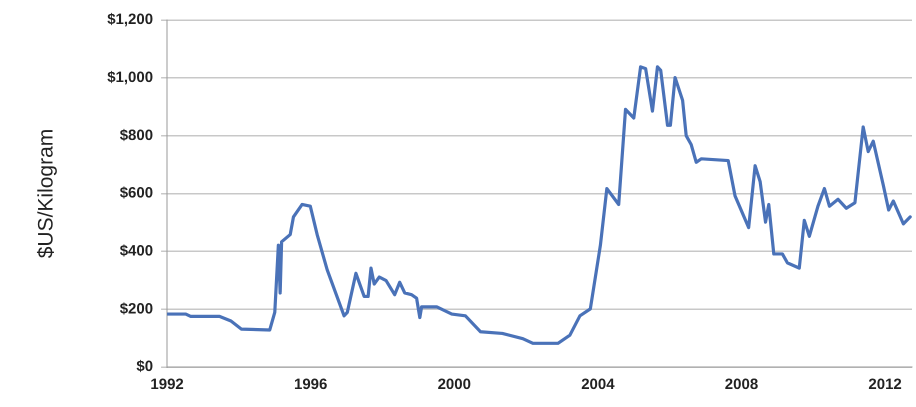  I want to click on x-tick-label: 2004, so click(598, 385).